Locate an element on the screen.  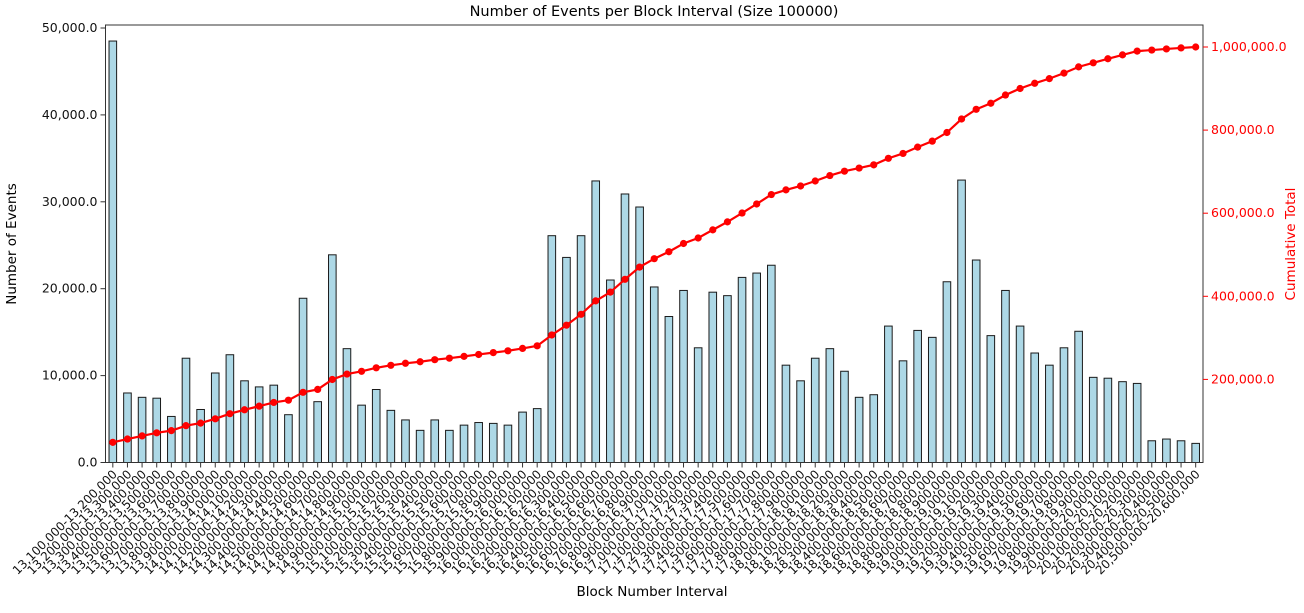
y-right-tick-label: 800,000.0 is located at coordinates (1243, 129).